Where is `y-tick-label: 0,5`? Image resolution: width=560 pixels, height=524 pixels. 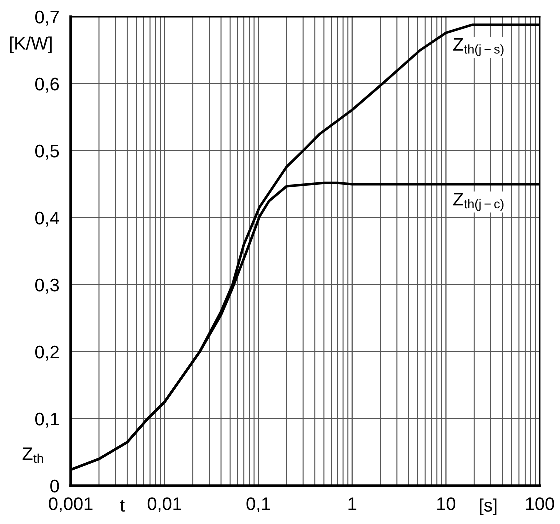
y-tick-label: 0,5 is located at coordinates (47, 152).